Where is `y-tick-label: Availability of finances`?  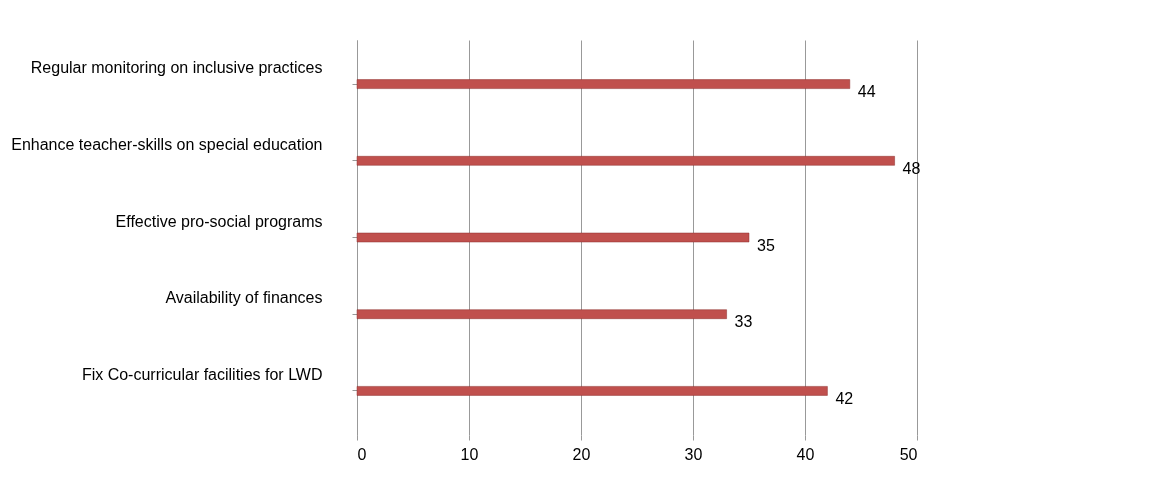
y-tick-label: Availability of finances is located at coordinates (244, 298).